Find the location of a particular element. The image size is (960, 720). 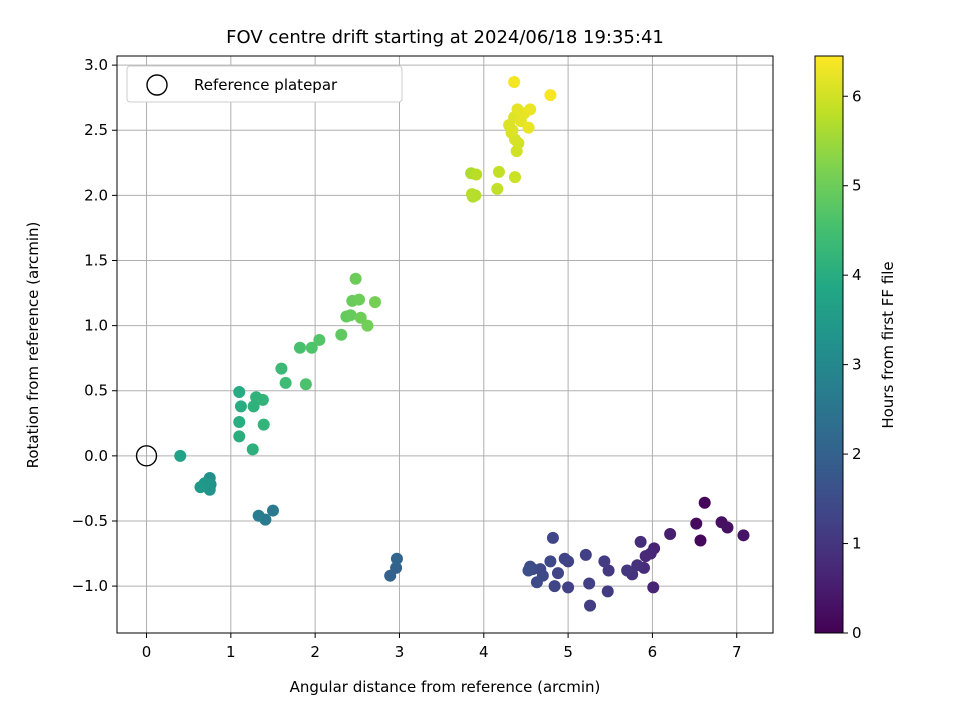

legend-label: Reference platepar is located at coordinates (266, 85).